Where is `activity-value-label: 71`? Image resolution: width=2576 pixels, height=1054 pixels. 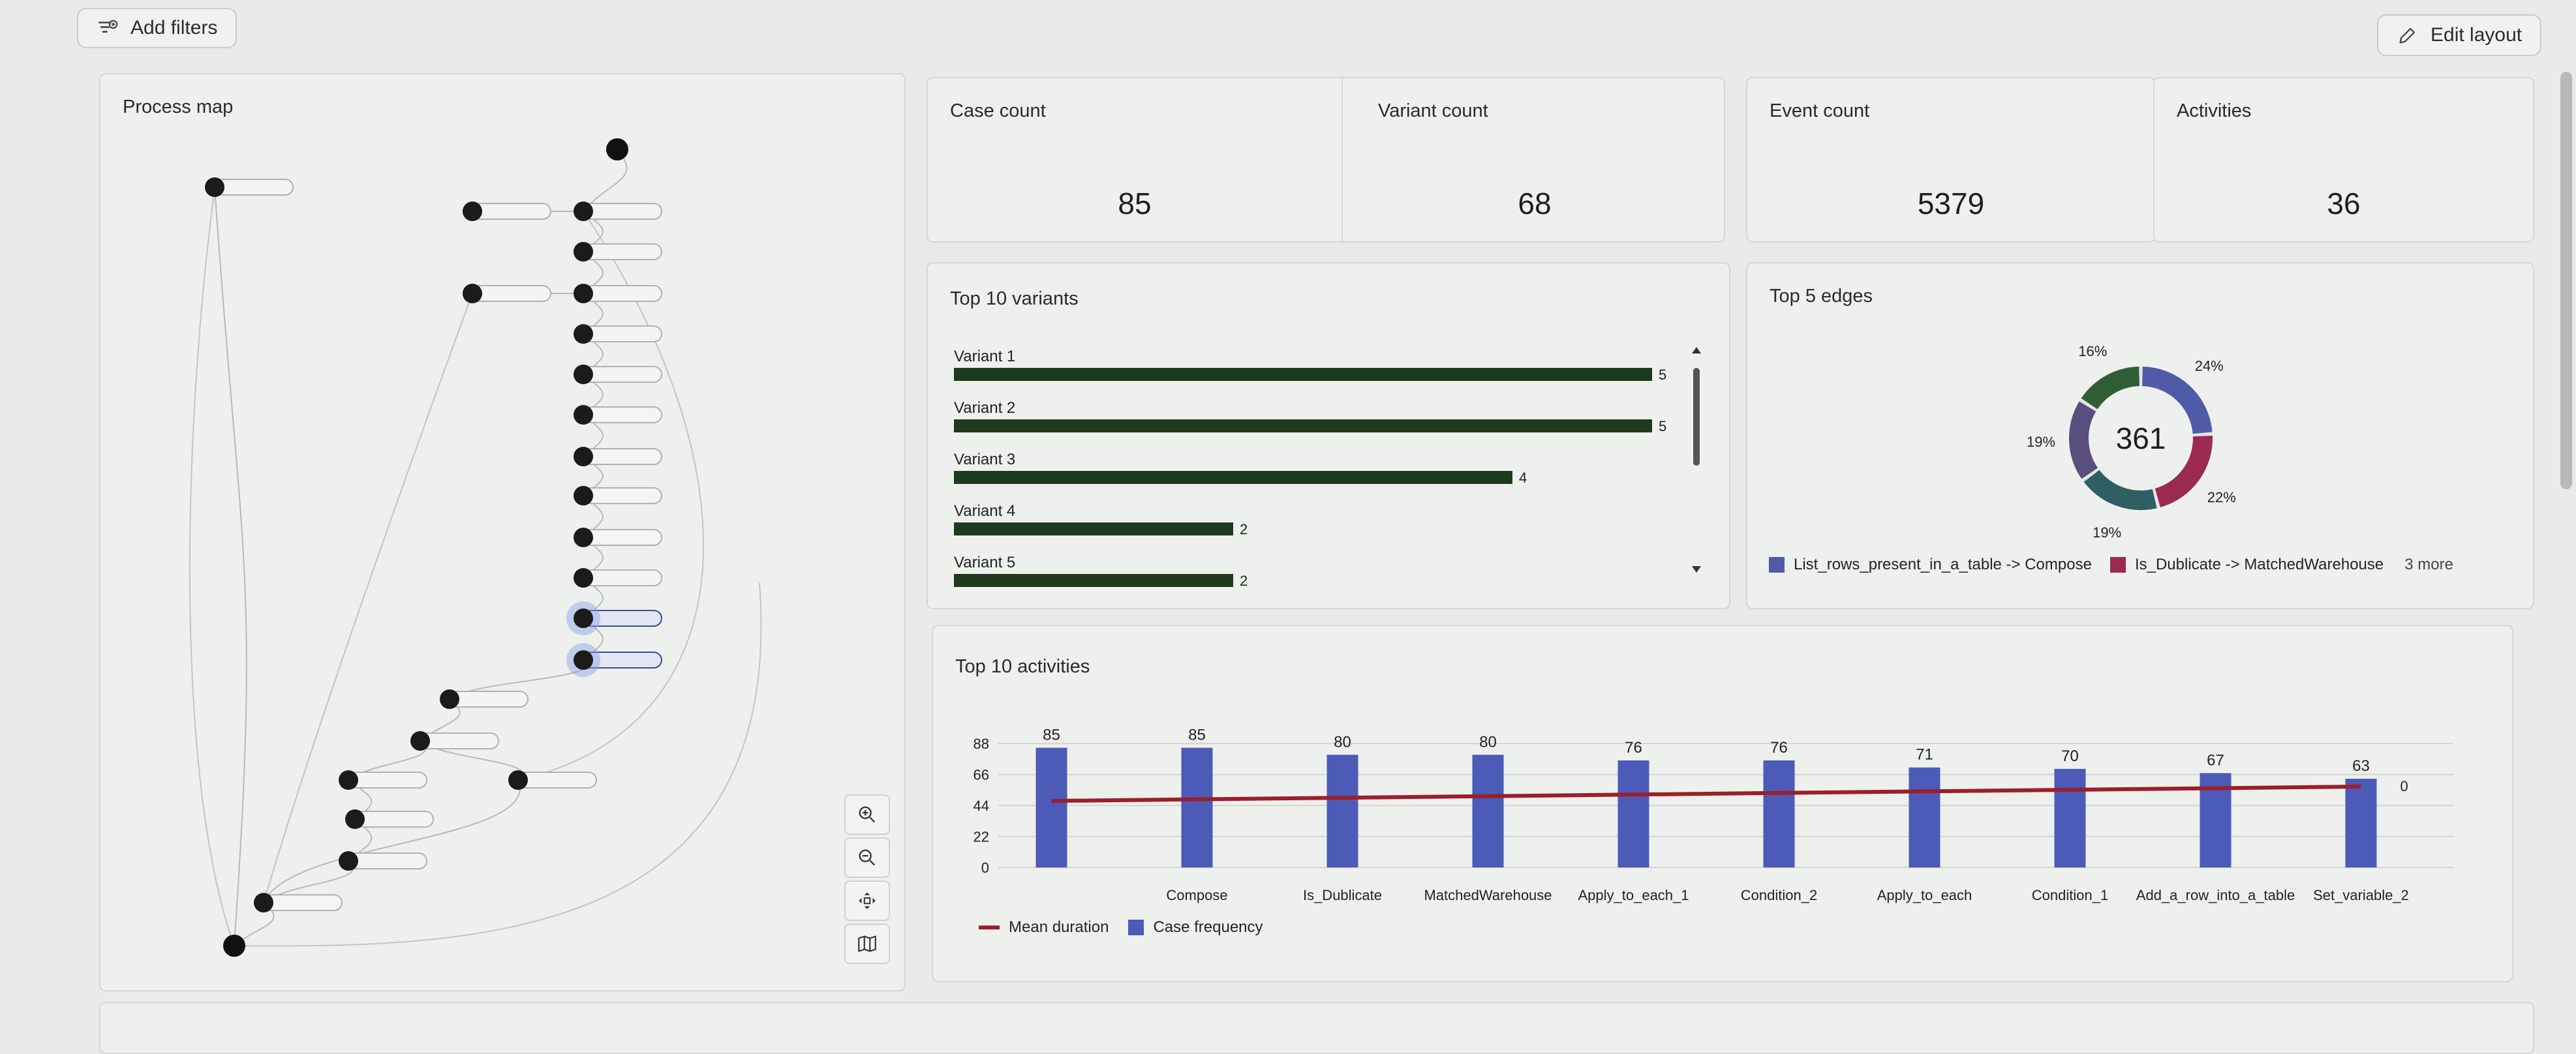 activity-value-label: 71 is located at coordinates (1924, 755).